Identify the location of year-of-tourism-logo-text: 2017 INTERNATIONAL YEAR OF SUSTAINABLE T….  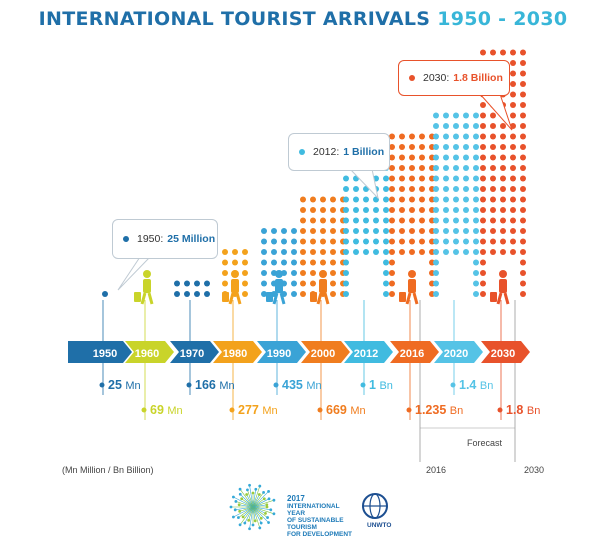
(322, 516).